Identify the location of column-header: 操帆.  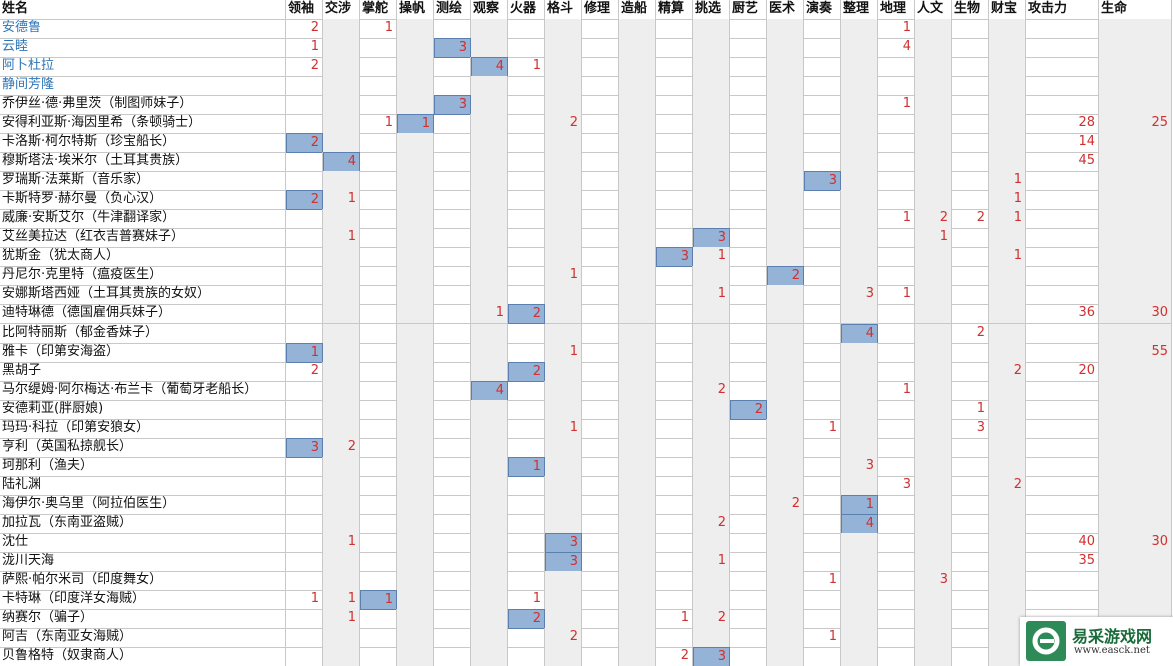
(415, 10).